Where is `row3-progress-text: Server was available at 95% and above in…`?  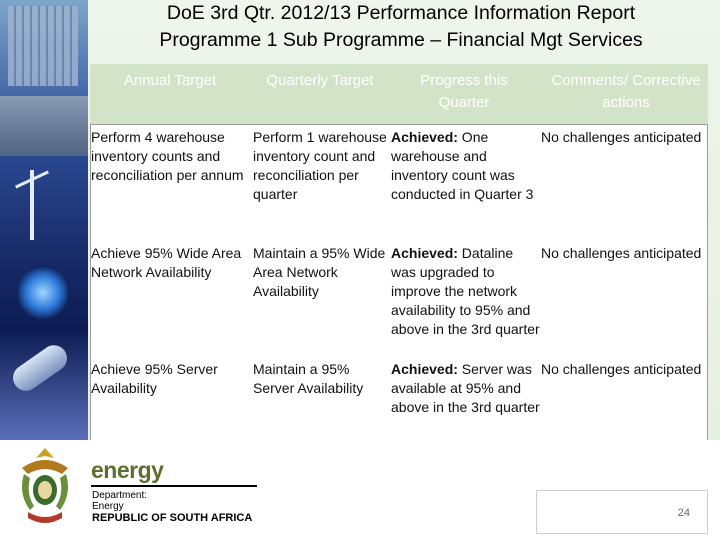
row3-progress-text: Server was available at 95% and above in… is located at coordinates (465, 388).